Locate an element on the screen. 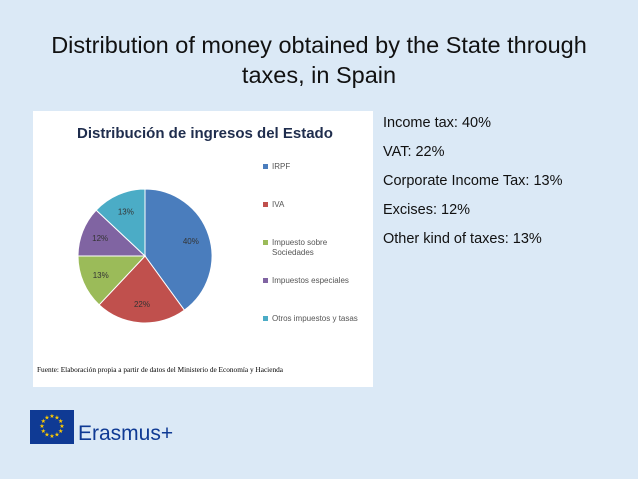  slice-value-label: 22% is located at coordinates (142, 304).